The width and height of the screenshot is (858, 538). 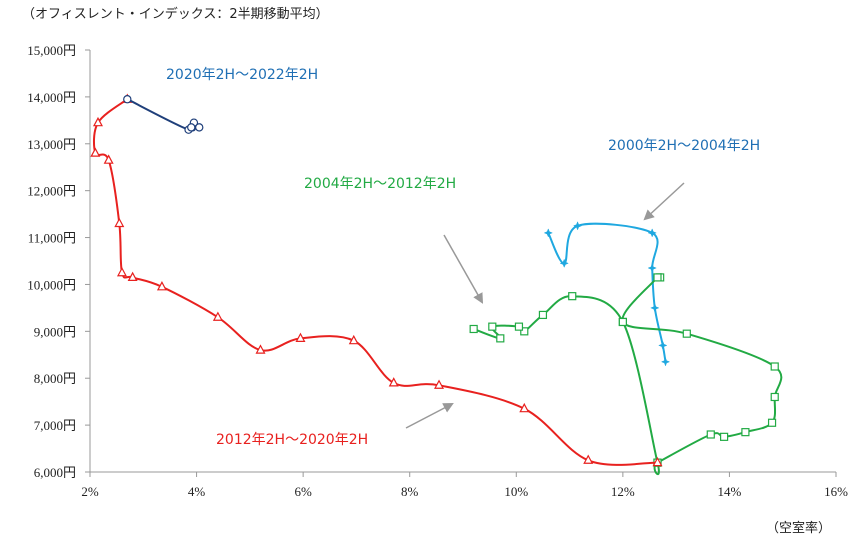 What do you see at coordinates (292, 440) in the screenshot?
I see `annotation-2012-2020: 2012年2H～2020年2H` at bounding box center [292, 440].